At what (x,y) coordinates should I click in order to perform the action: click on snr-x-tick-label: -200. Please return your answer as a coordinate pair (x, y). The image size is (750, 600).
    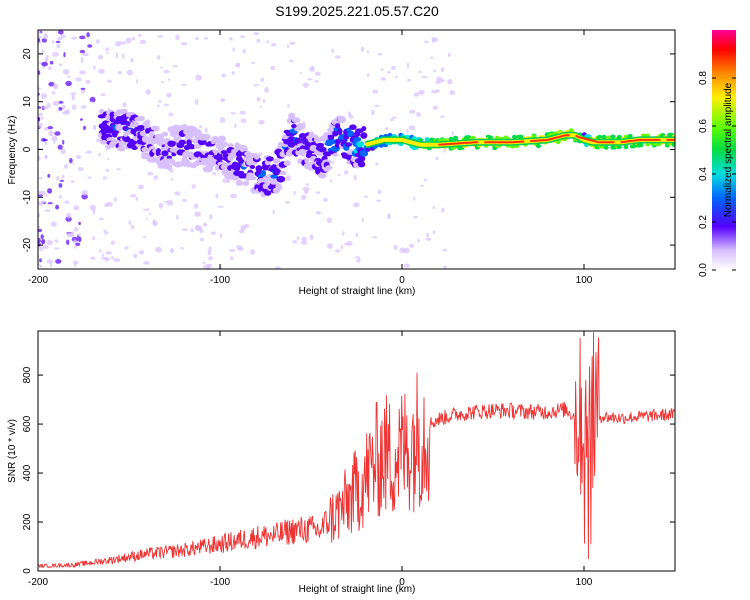
    Looking at the image, I should click on (38, 582).